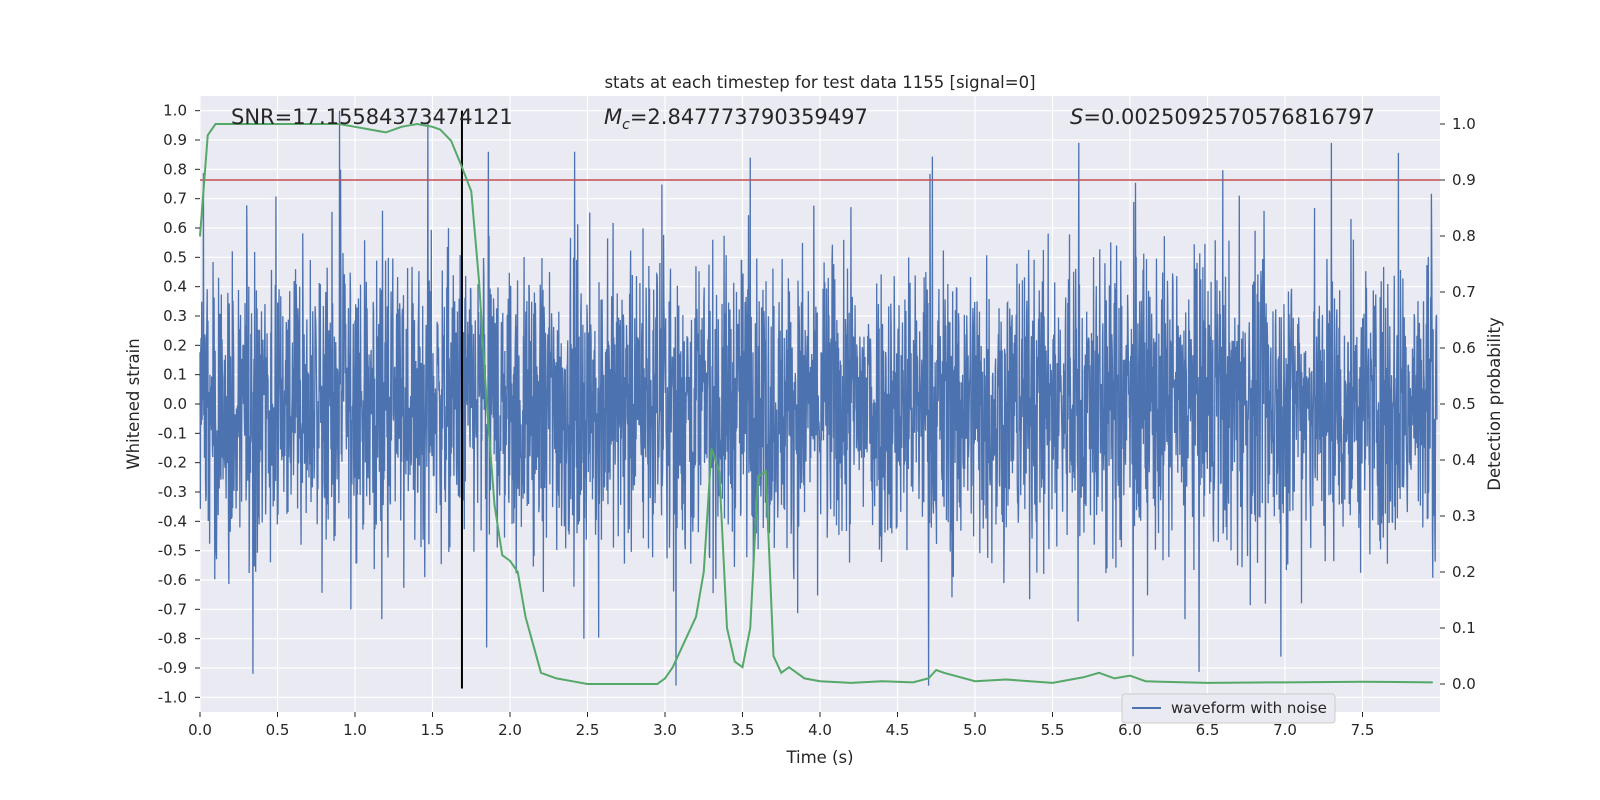 This screenshot has width=1600, height=800. What do you see at coordinates (172, 609) in the screenshot?
I see `left-tick-label: -0.7` at bounding box center [172, 609].